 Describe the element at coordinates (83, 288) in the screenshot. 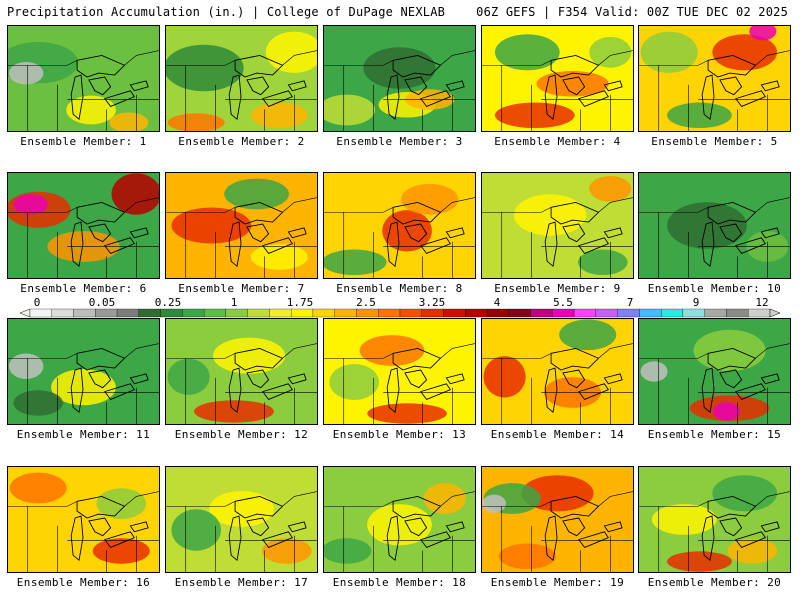

I see `ensemble-member-label: Ensemble Member: 6` at that location.